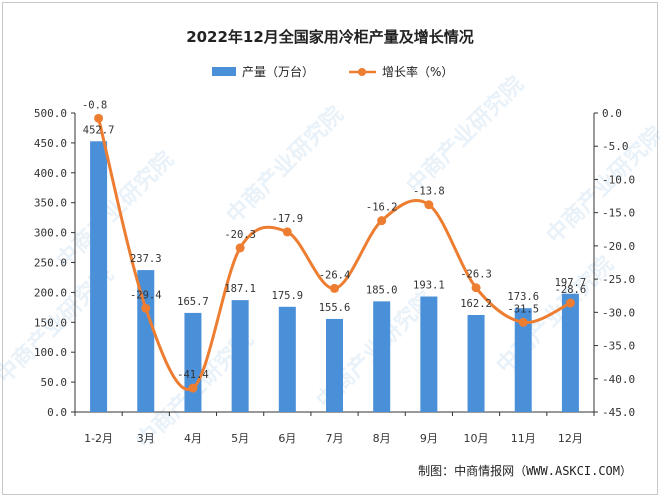 Image resolution: width=660 pixels, height=497 pixels. I want to click on legend-bar-label: 产量（万台）, so click(278, 71).